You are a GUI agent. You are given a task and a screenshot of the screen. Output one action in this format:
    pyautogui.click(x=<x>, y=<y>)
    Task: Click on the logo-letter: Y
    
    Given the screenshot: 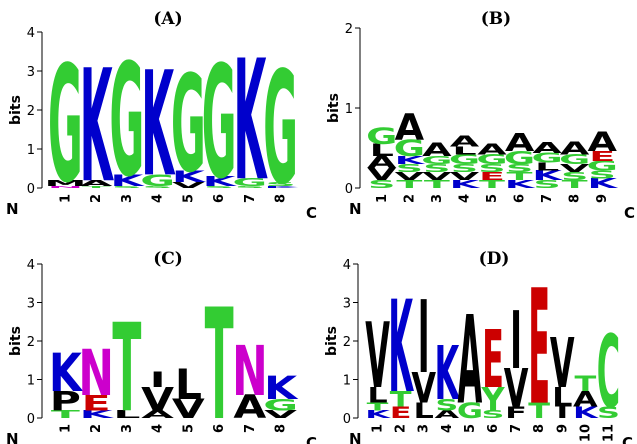 What is the action you would take?
    pyautogui.click(x=492, y=400)
    